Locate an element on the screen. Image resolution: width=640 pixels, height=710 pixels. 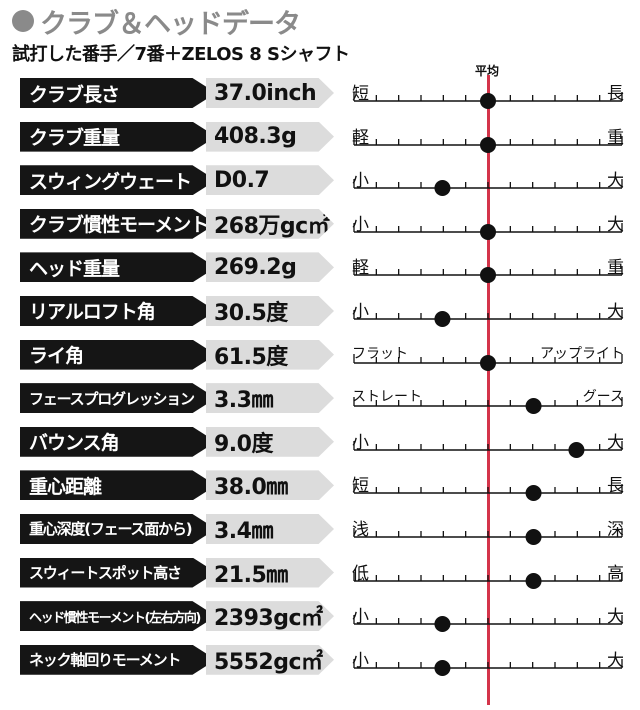
row-label-box: ヘッド慣性モーメント(左右方向) is located at coordinates (118, 616).